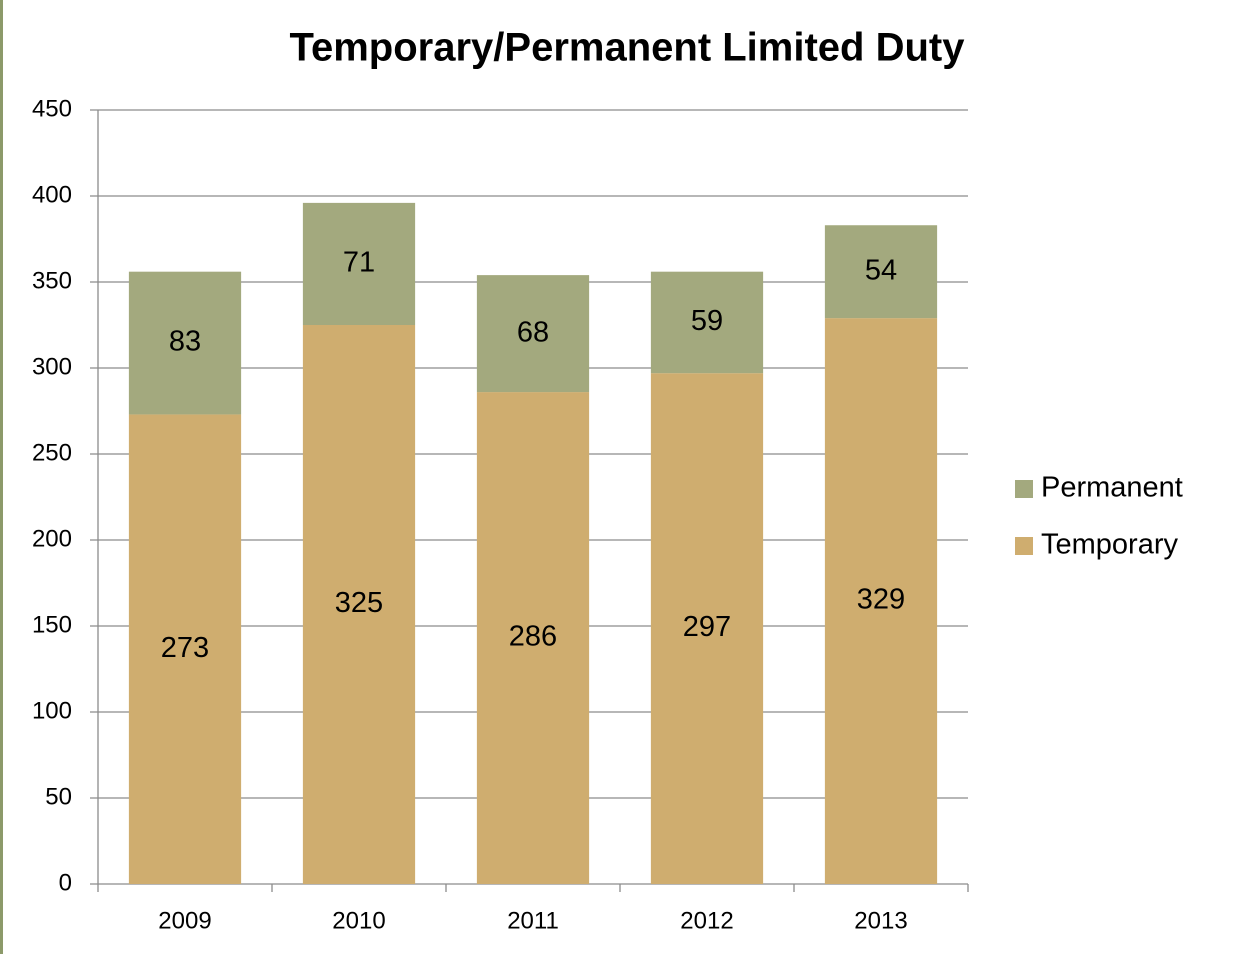 This screenshot has width=1247, height=954. What do you see at coordinates (1112, 488) in the screenshot?
I see `legend-label: Permanent` at bounding box center [1112, 488].